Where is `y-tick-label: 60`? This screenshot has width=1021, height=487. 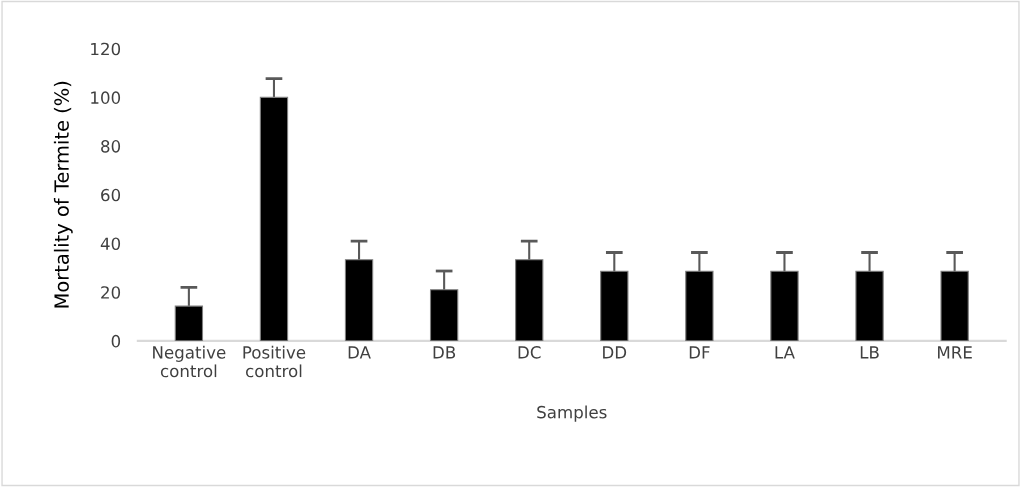
y-tick-label: 60 is located at coordinates (111, 195).